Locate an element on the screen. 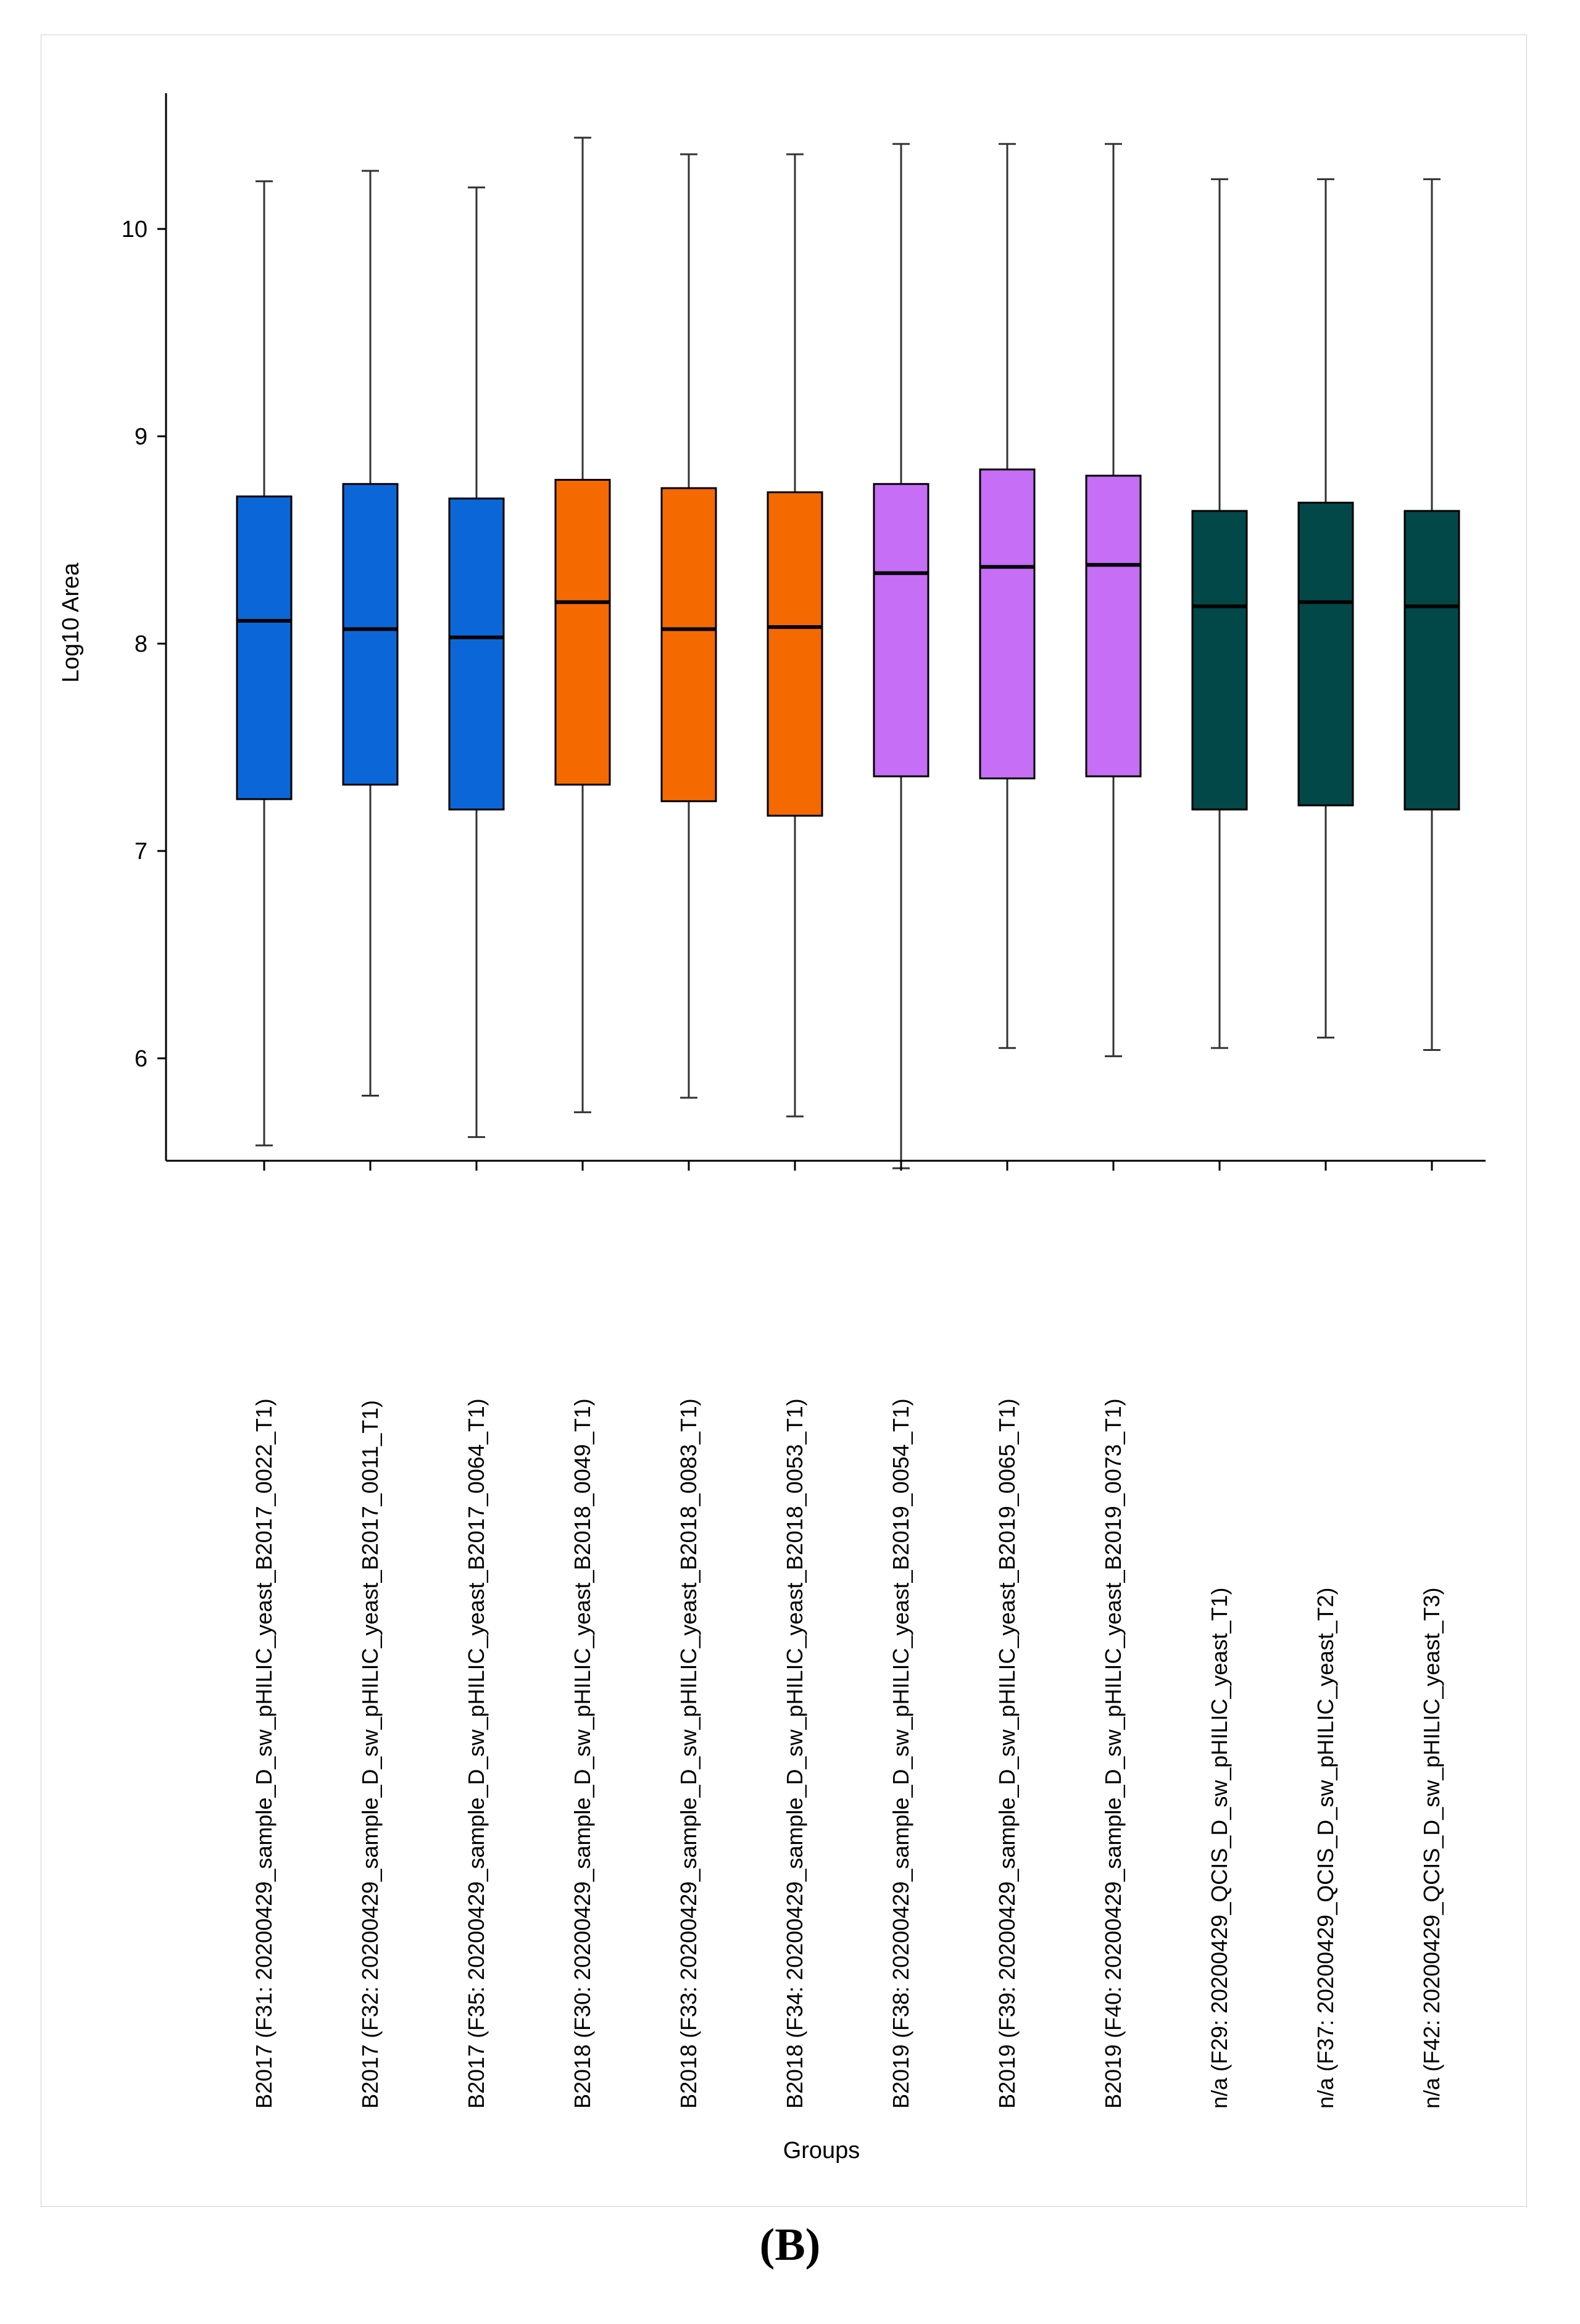 The image size is (1580, 2324). y-tick-label: 8 is located at coordinates (141, 644).